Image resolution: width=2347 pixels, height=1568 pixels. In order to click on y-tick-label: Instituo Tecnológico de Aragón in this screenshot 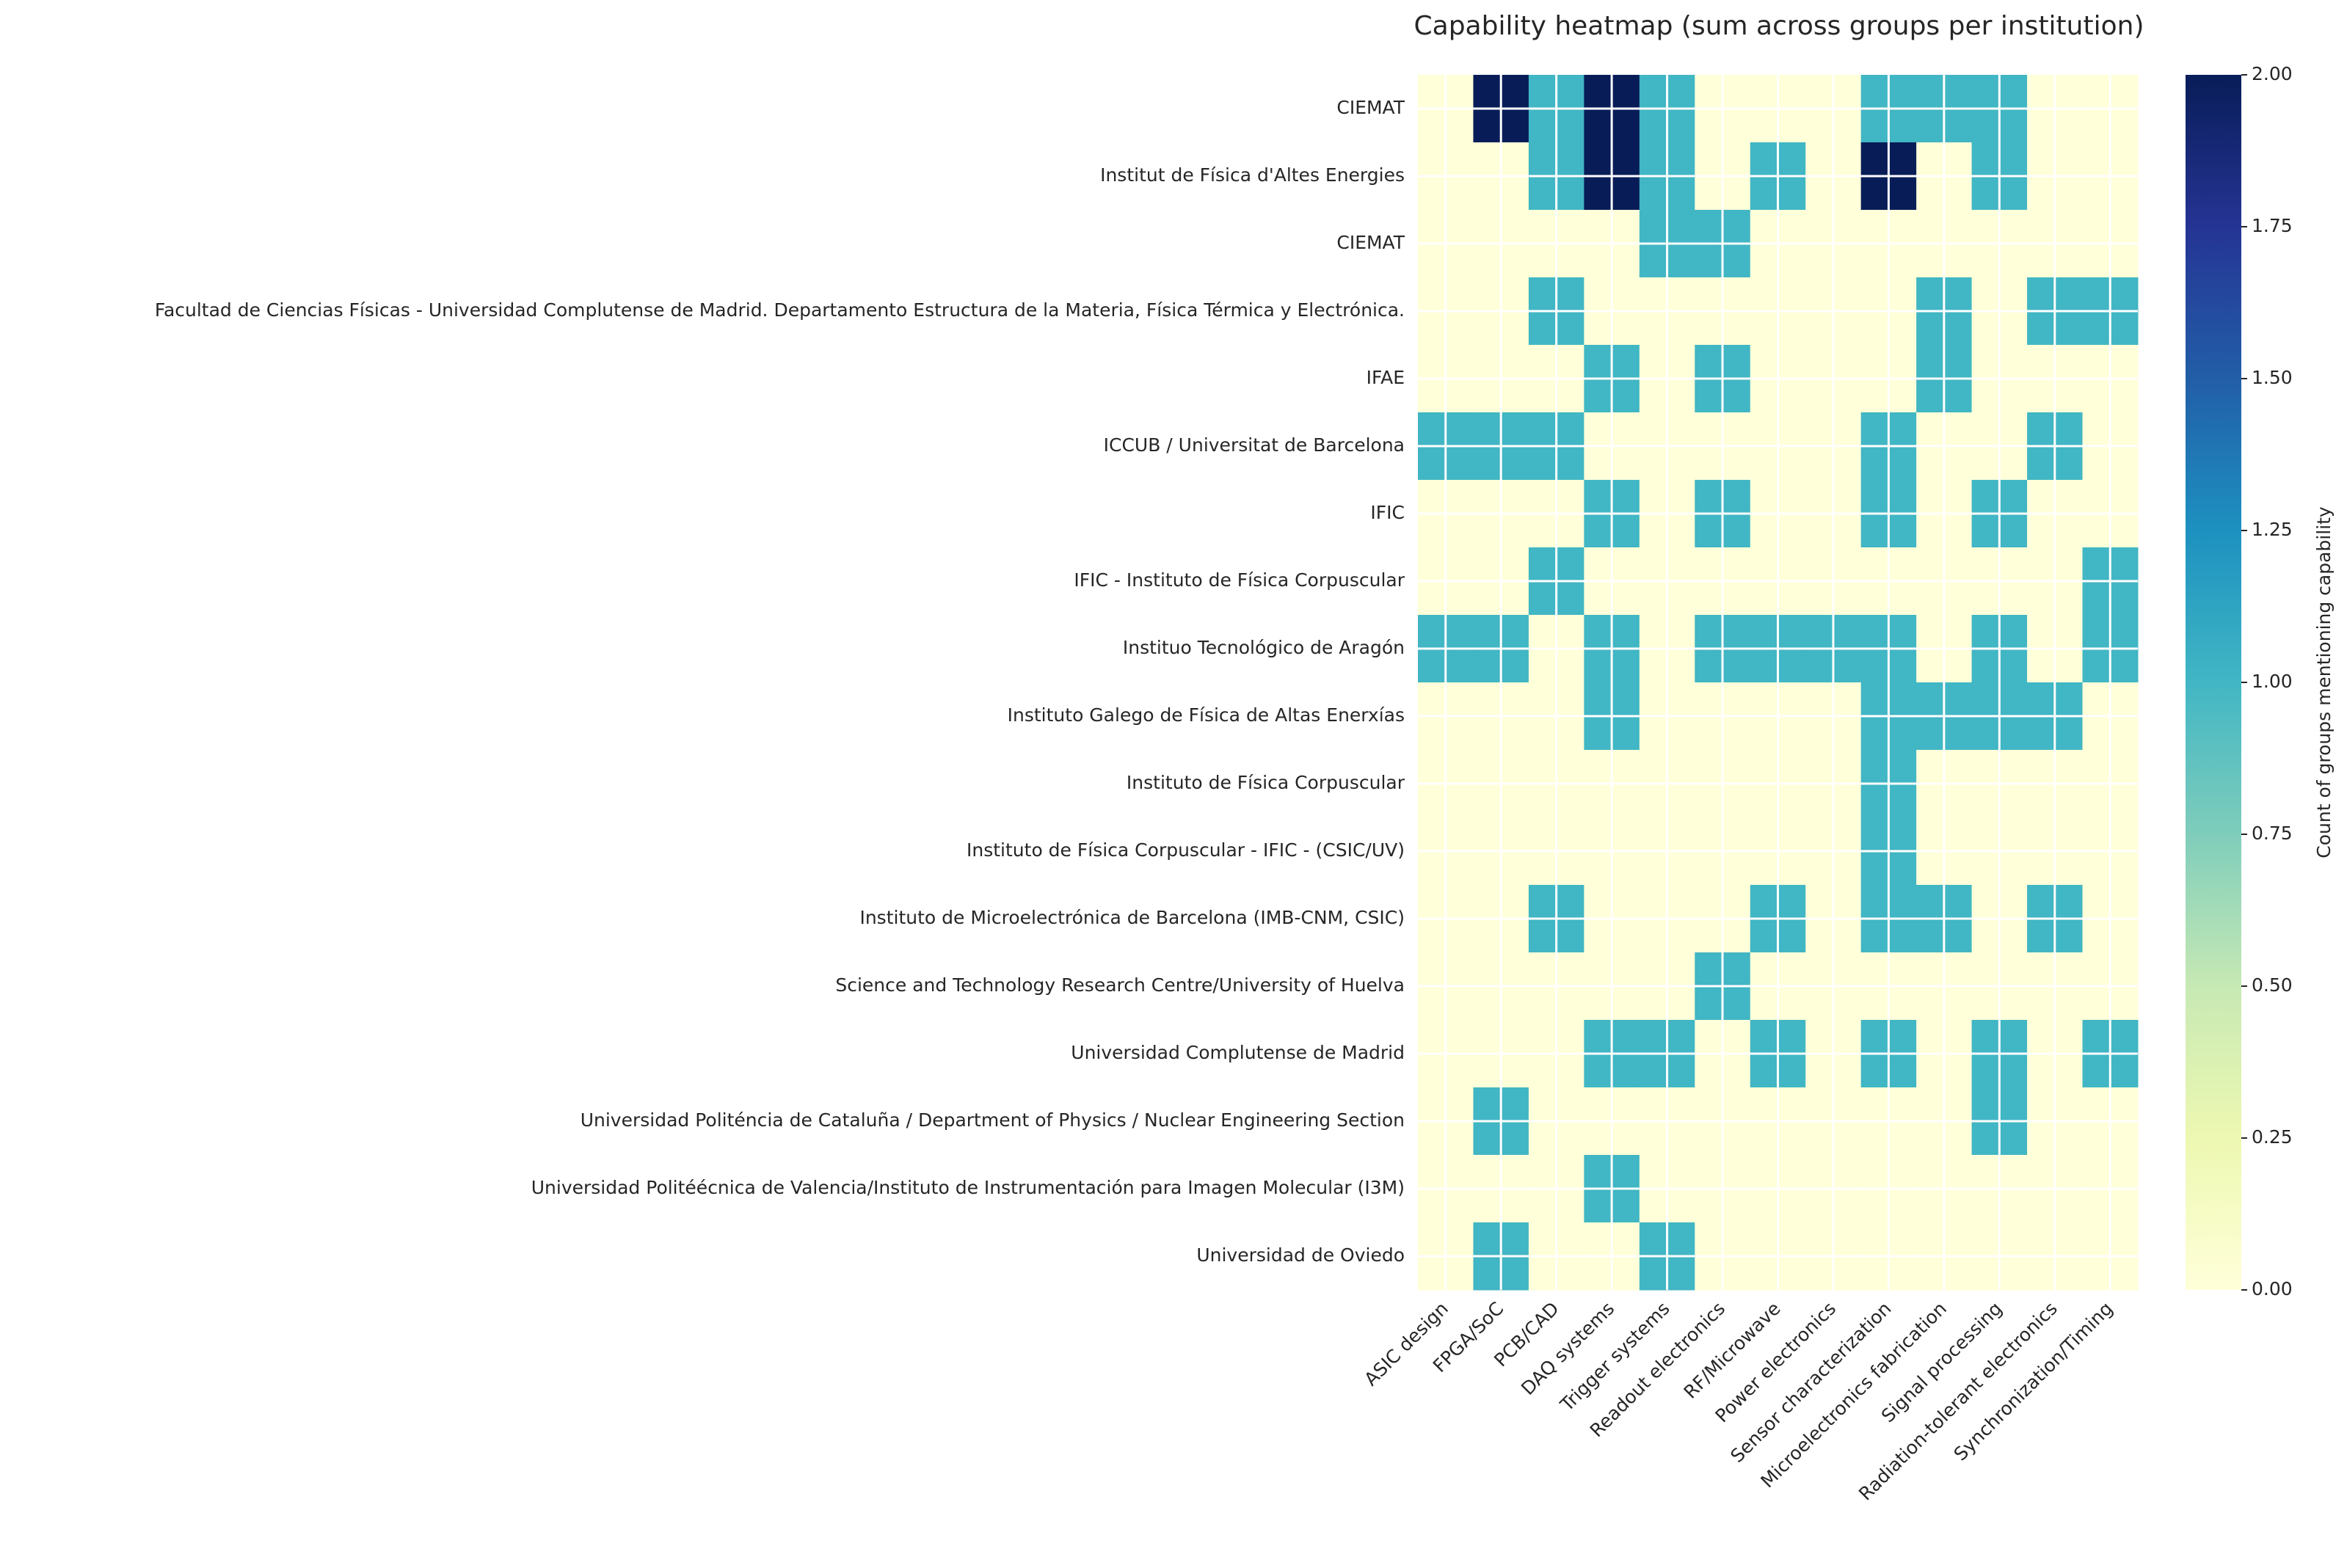, I will do `click(1264, 647)`.